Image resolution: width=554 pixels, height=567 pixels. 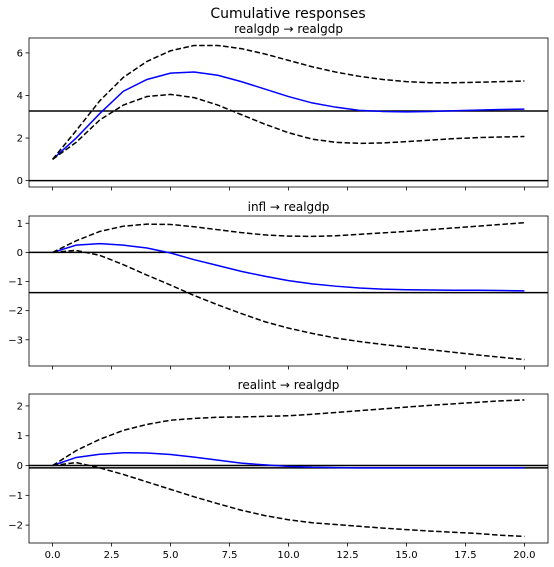 I want to click on x-tick-label: 2.5, so click(x=112, y=555).